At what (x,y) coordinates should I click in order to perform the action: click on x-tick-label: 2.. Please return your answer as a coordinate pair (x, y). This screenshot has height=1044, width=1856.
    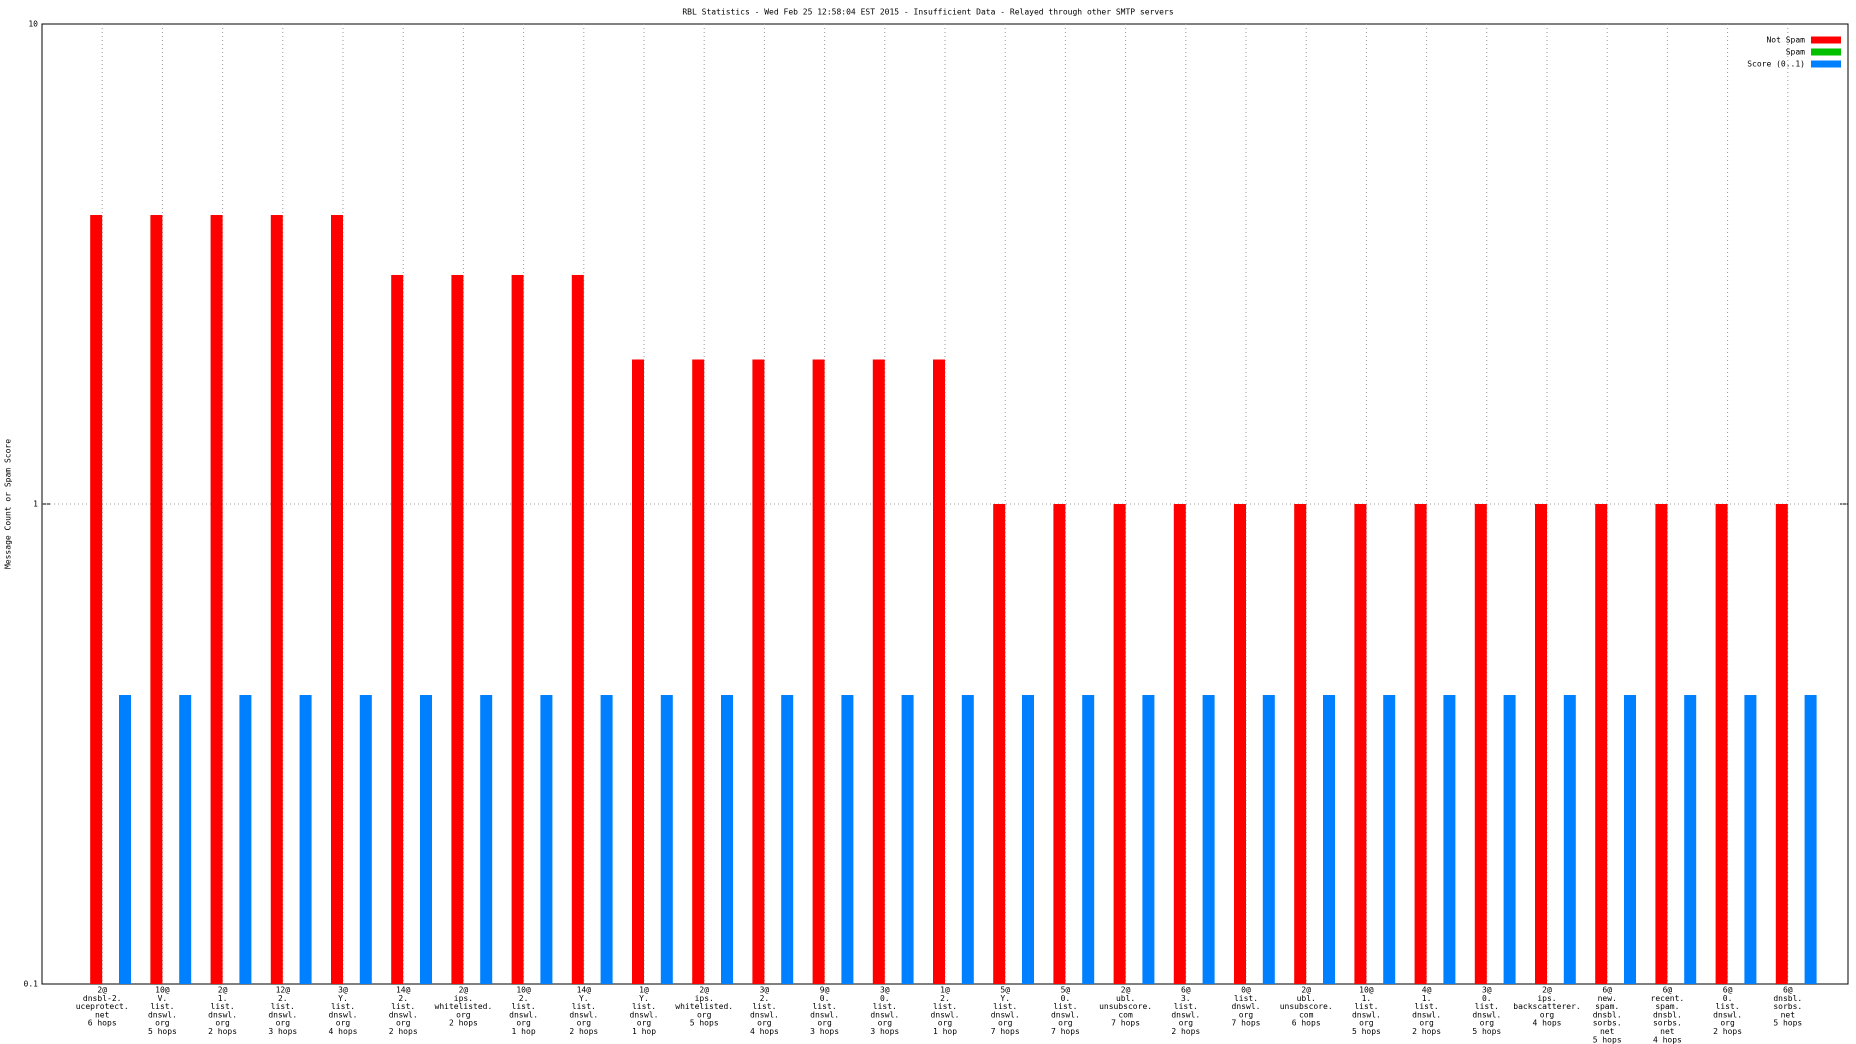
    Looking at the image, I should click on (403, 998).